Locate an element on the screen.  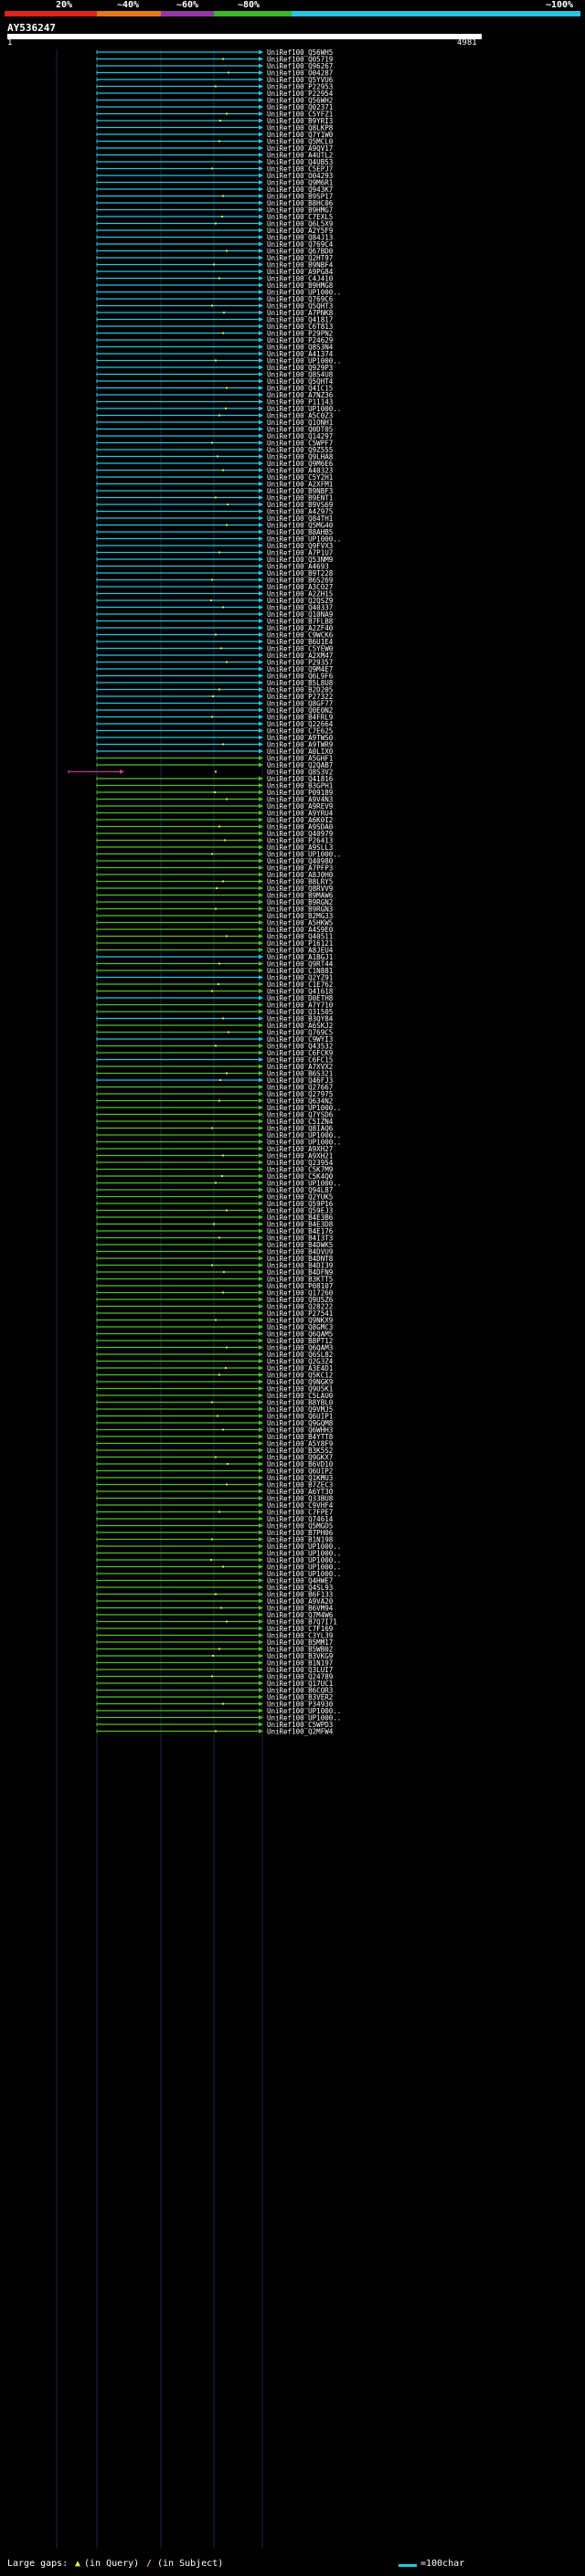
hit-row: UniRef100_C9WCK6 is located at coordinates (215, 635).